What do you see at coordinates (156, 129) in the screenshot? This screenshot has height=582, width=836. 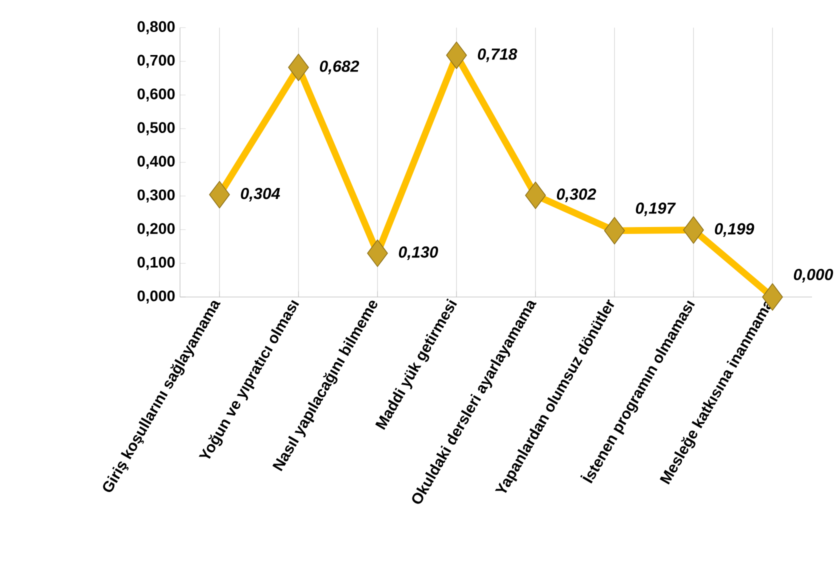 I see `y-tick-label: 0,500` at bounding box center [156, 129].